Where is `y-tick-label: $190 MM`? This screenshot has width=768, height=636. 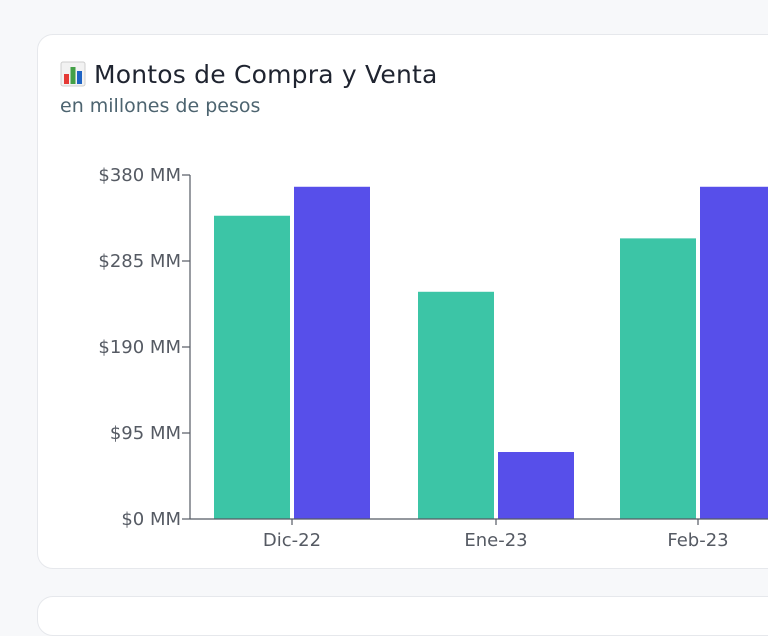
y-tick-label: $190 MM is located at coordinates (139, 347).